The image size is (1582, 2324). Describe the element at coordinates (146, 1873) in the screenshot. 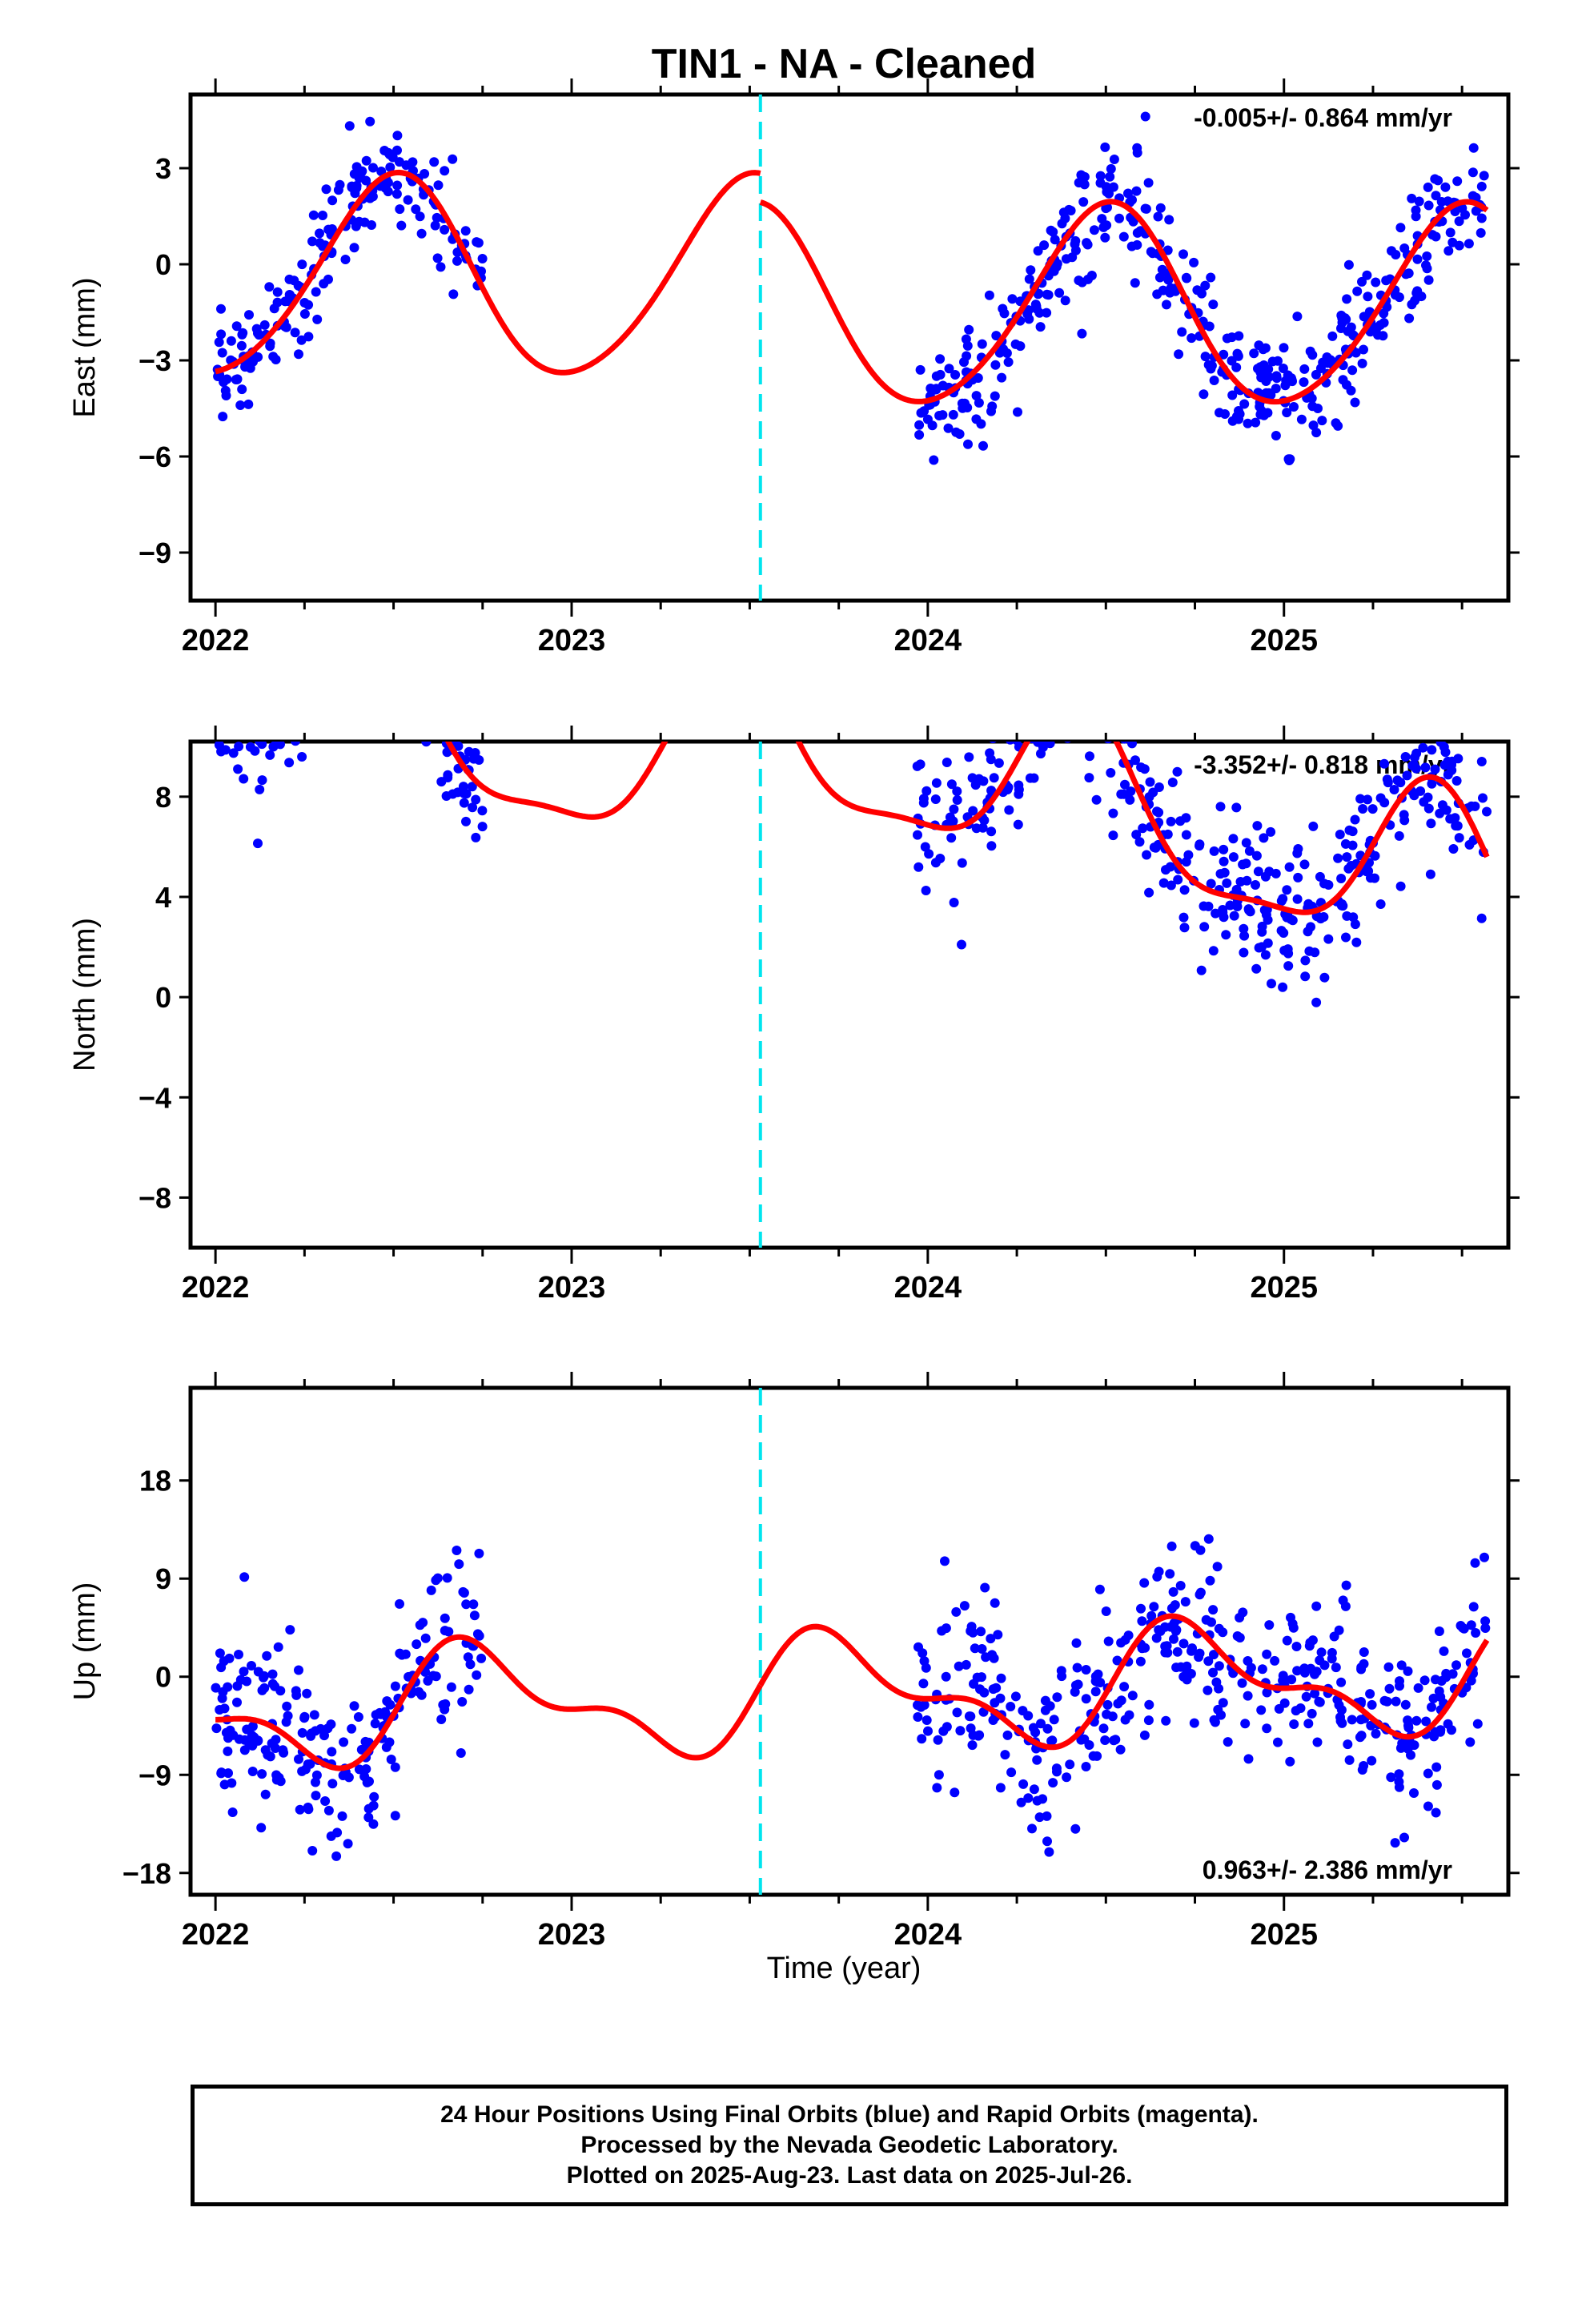

I see `y-tick-label: −18` at that location.